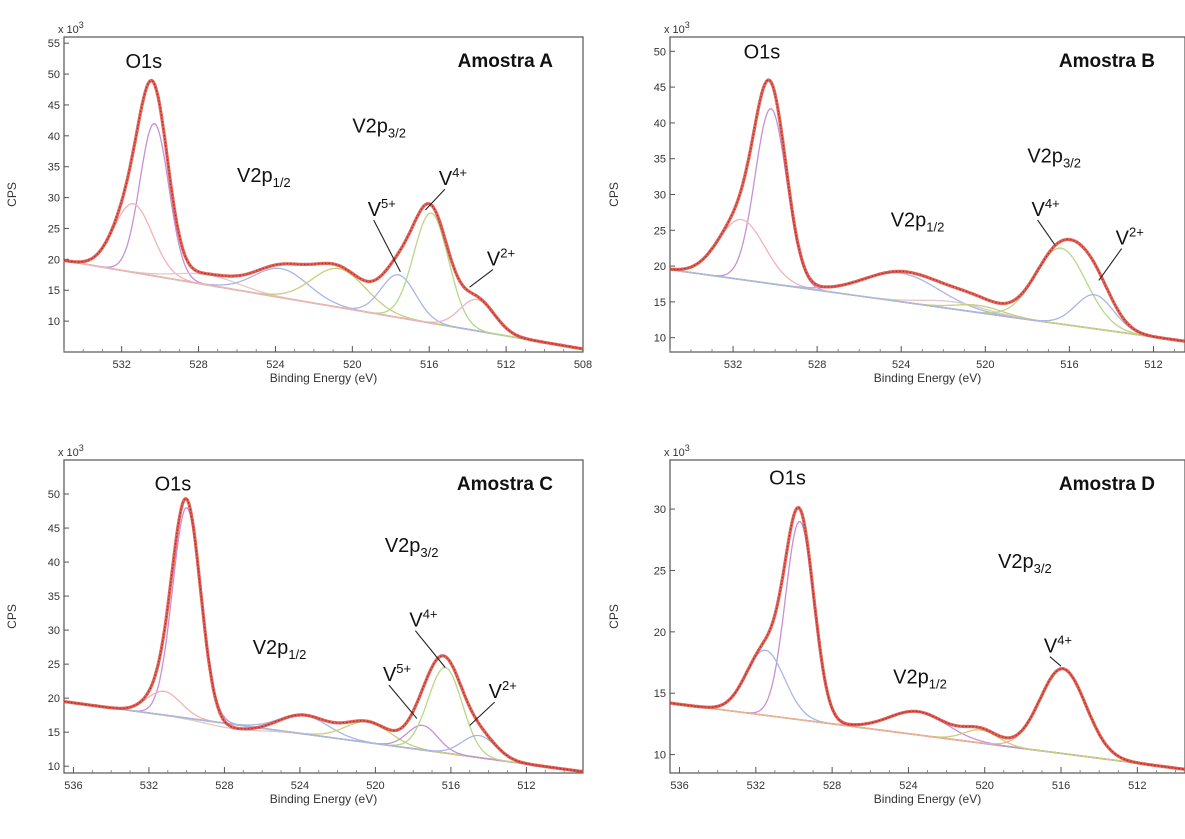 The image size is (1185, 839). What do you see at coordinates (505, 484) in the screenshot?
I see `sample-title: Amostra C` at bounding box center [505, 484].